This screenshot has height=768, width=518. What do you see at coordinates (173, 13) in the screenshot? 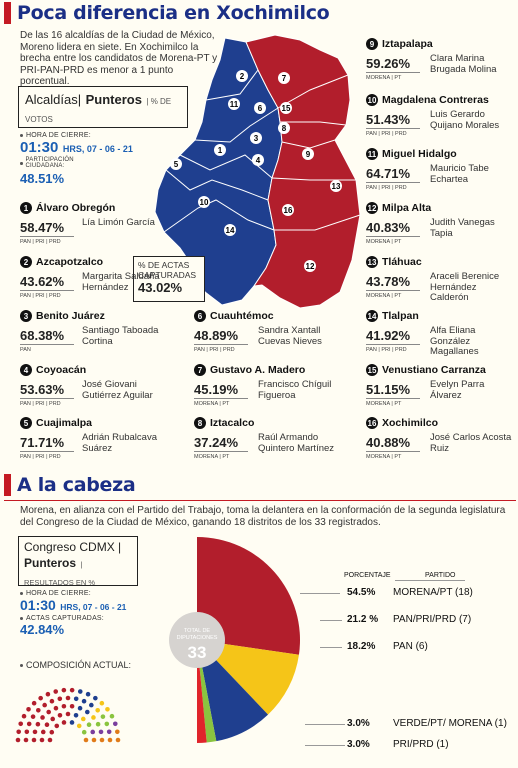
I see `section-title: Poca diferencia en Xochimilco` at bounding box center [173, 13].